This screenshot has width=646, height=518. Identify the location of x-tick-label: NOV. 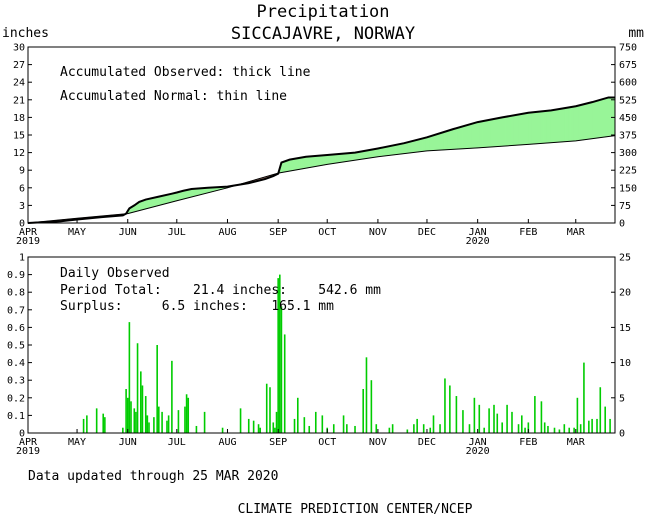
(378, 232).